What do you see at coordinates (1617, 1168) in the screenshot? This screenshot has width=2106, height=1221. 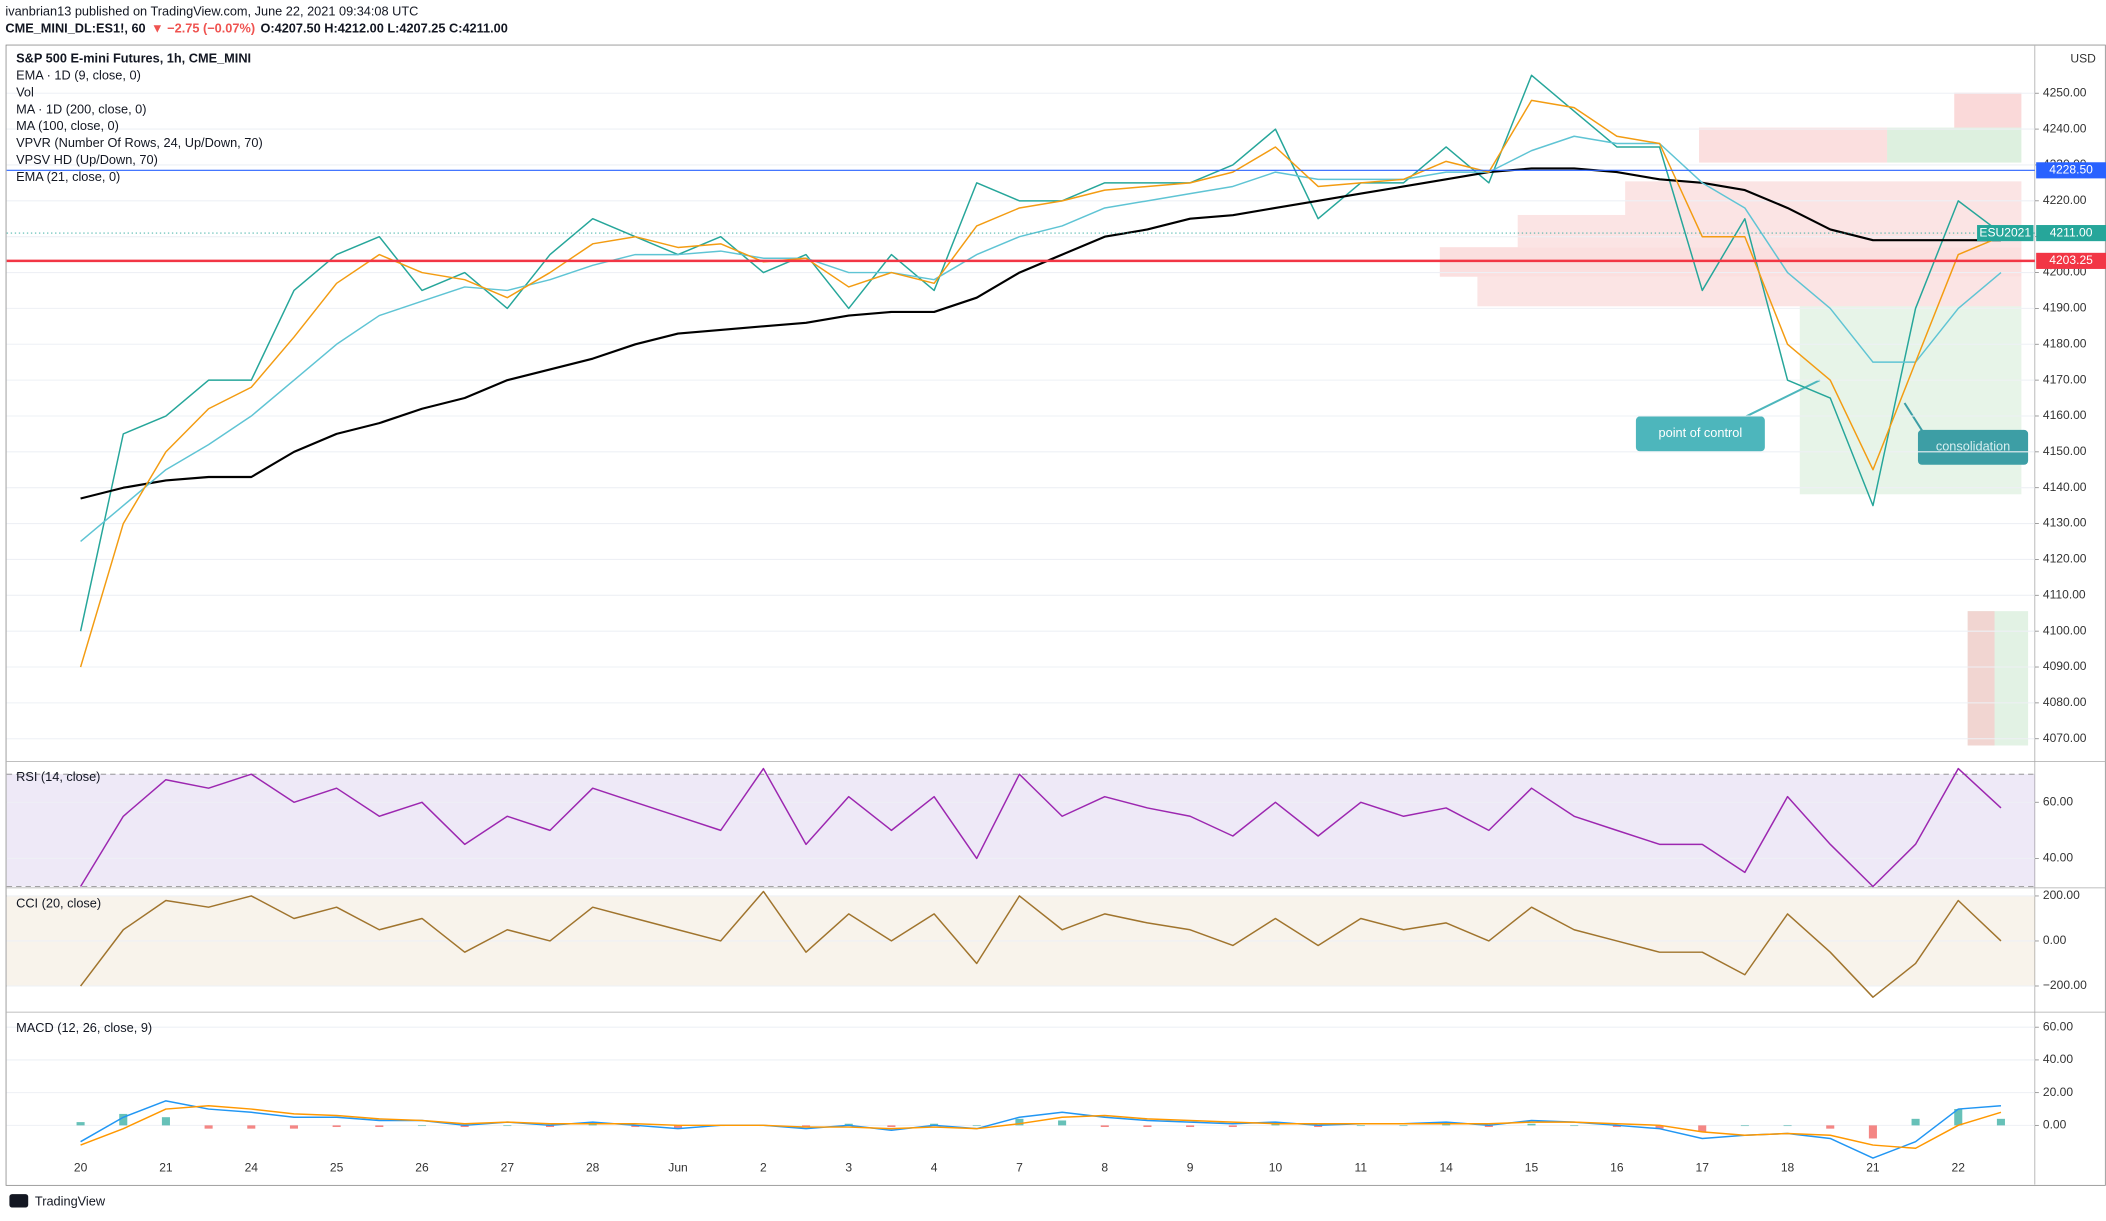 I see `x-tick-label: 16` at bounding box center [1617, 1168].